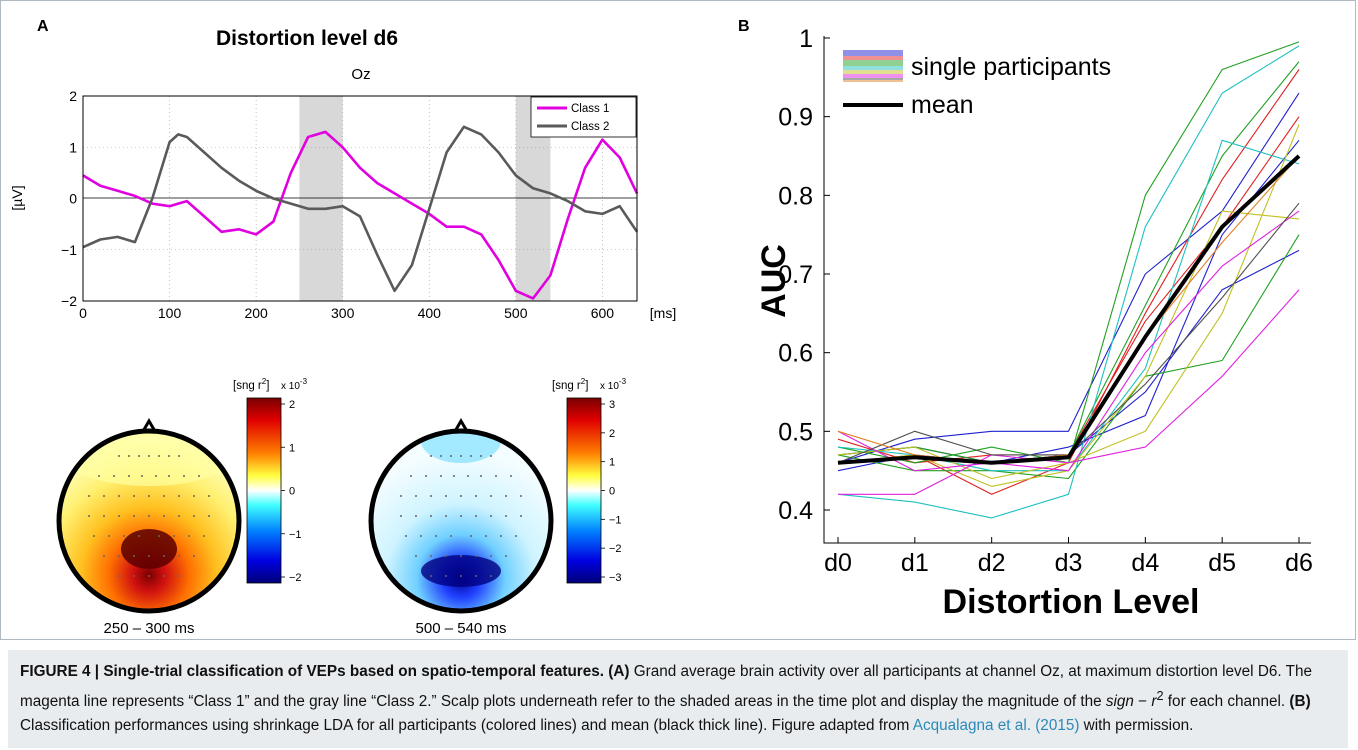 The image size is (1358, 750). I want to click on panel-a-label: A, so click(43, 26).